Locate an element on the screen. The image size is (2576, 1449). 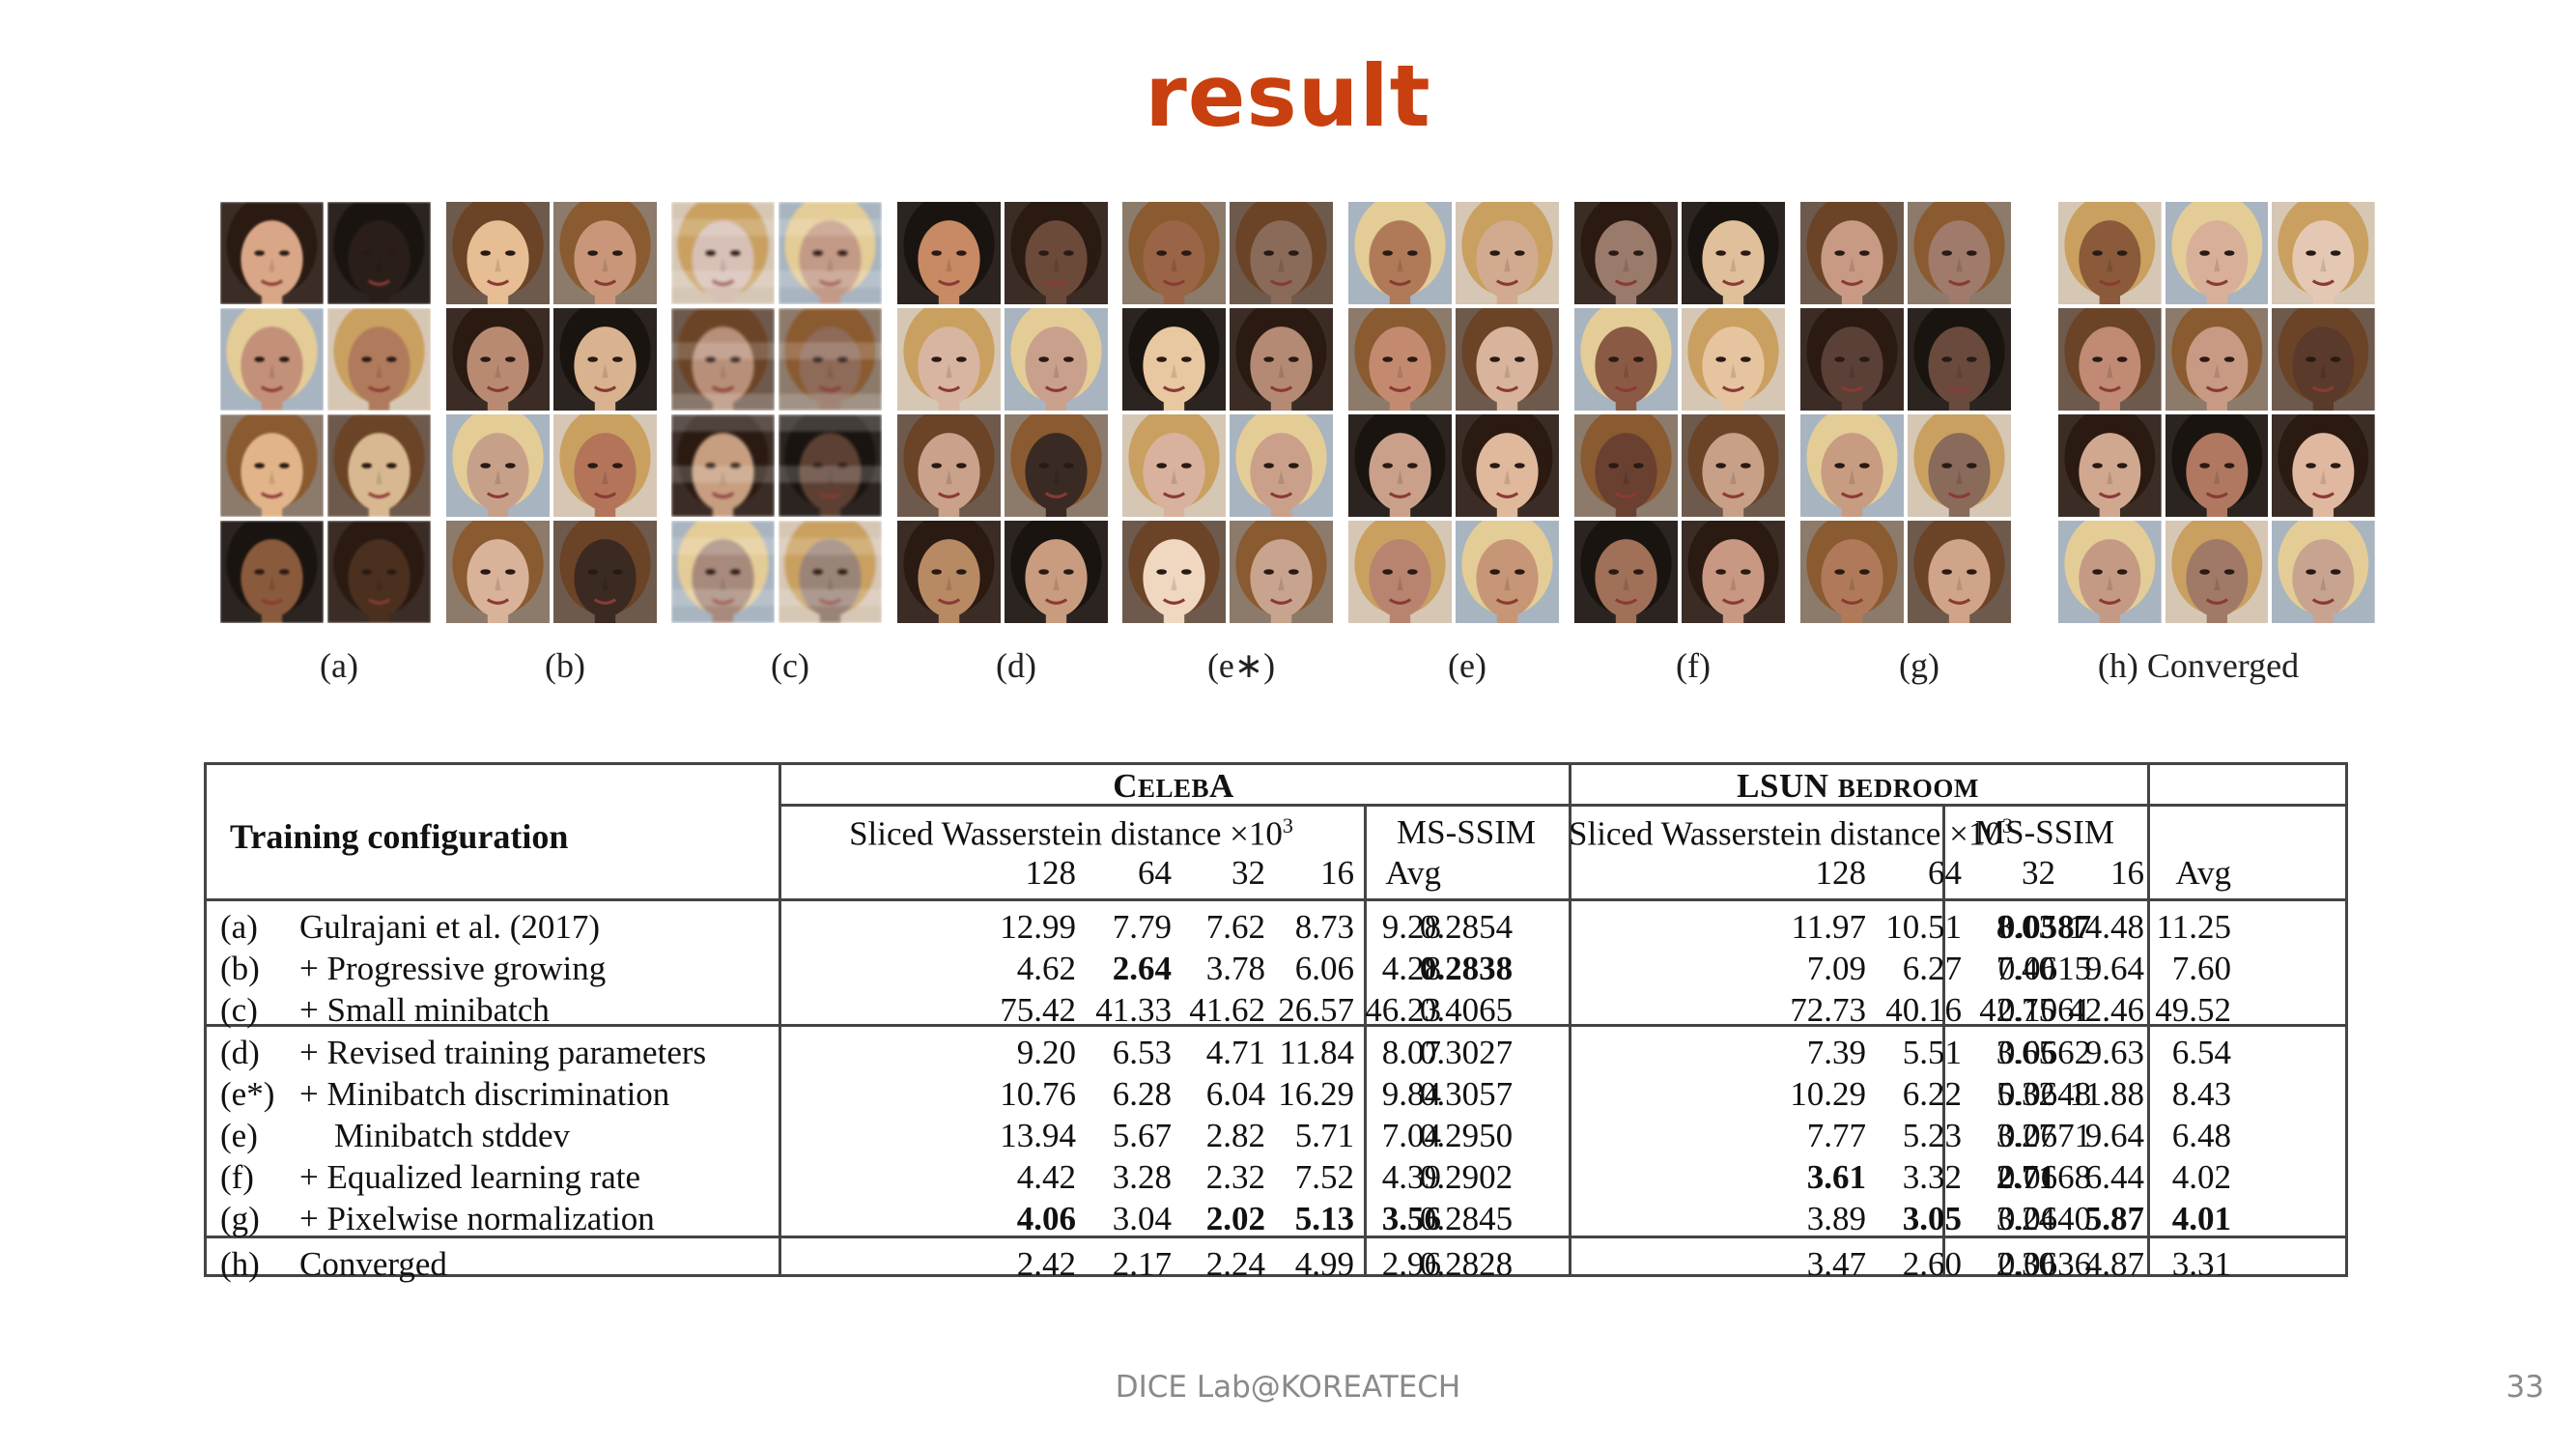
lsun-swd-cell: 3.27 is located at coordinates (2026, 1135).